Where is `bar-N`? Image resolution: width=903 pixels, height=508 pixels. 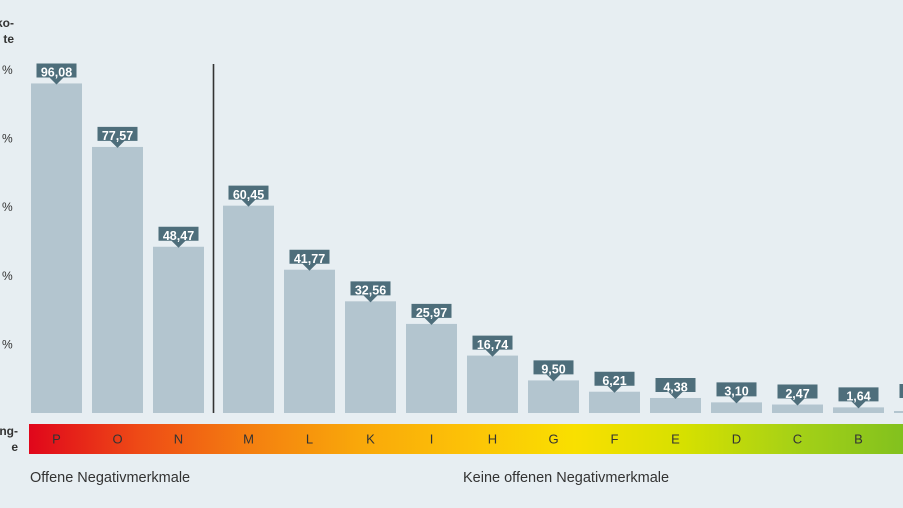
bar-N is located at coordinates (178, 329).